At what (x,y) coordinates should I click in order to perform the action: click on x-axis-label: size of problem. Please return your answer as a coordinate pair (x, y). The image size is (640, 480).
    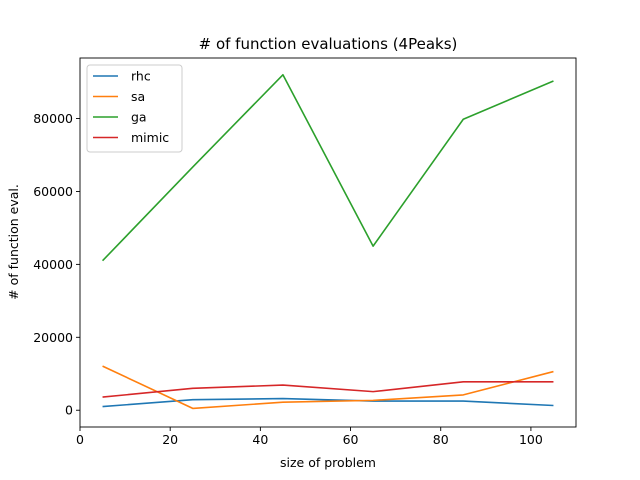
    Looking at the image, I should click on (328, 462).